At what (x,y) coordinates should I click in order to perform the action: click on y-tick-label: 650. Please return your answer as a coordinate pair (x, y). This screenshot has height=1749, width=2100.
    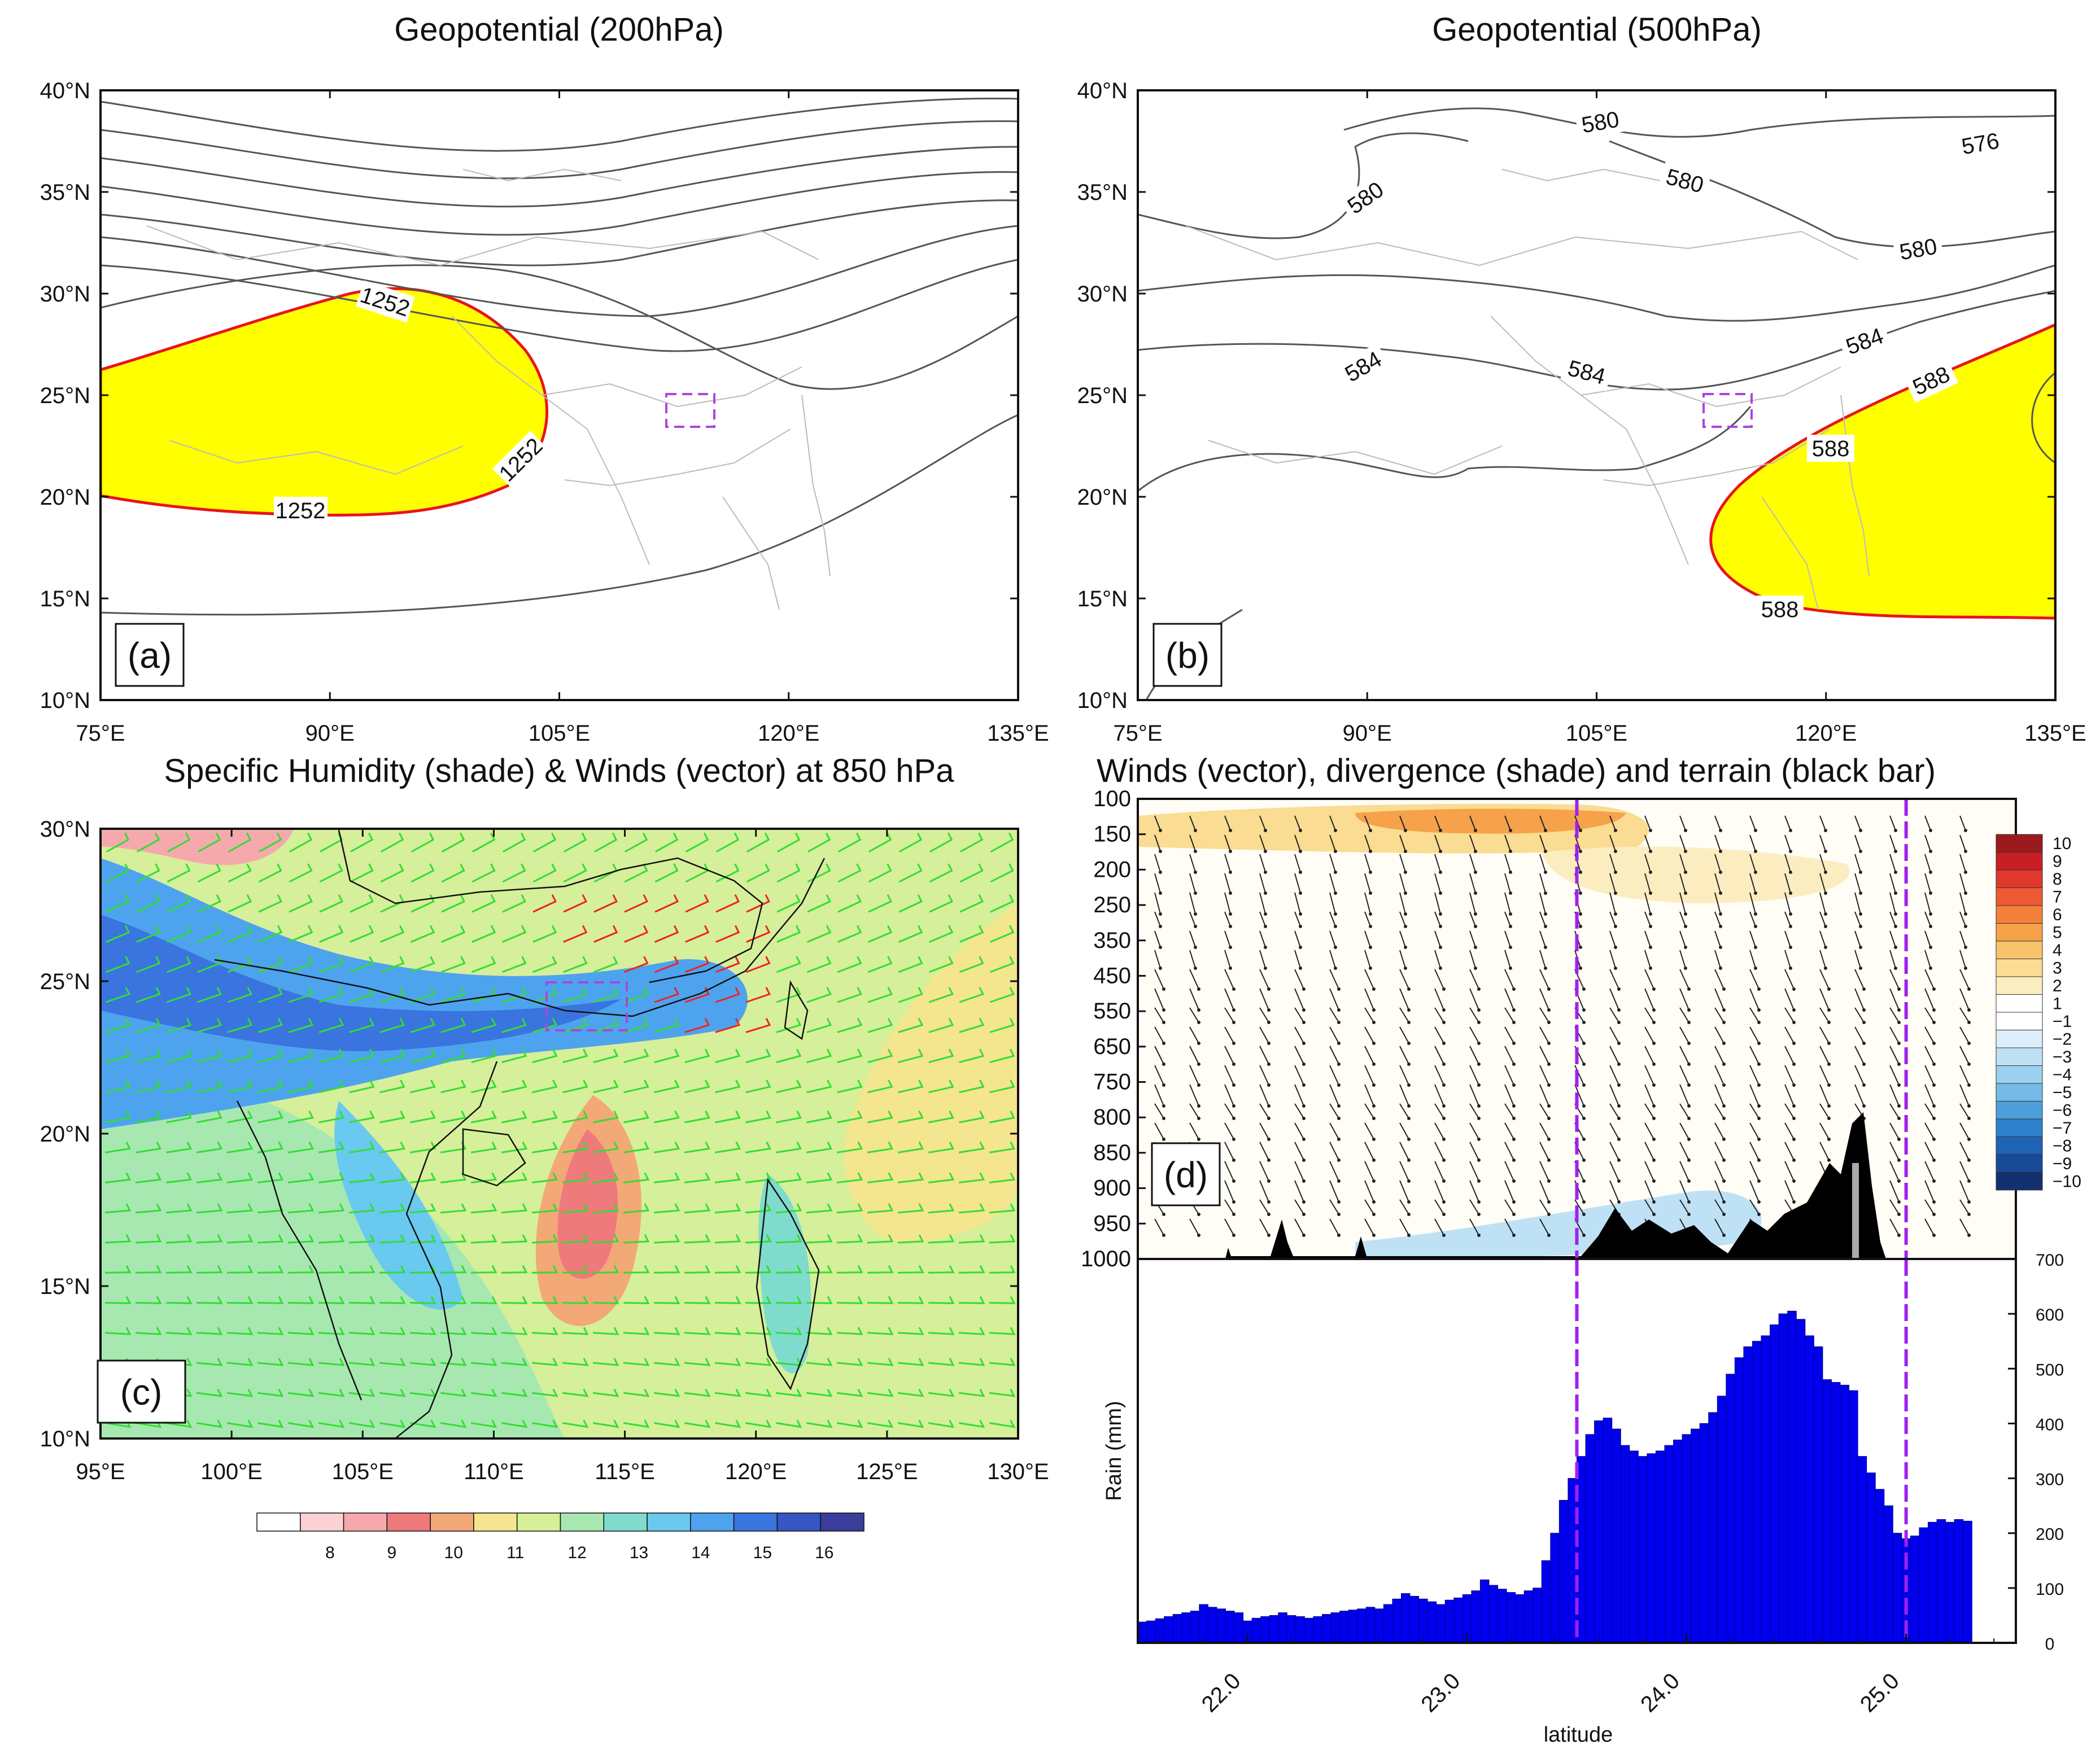
    Looking at the image, I should click on (1112, 1047).